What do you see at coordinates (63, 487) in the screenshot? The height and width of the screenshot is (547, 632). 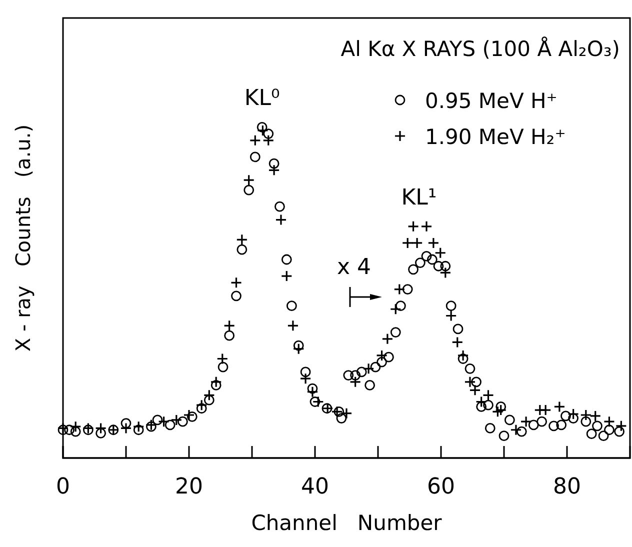 I see `x-tick-label: 0` at bounding box center [63, 487].